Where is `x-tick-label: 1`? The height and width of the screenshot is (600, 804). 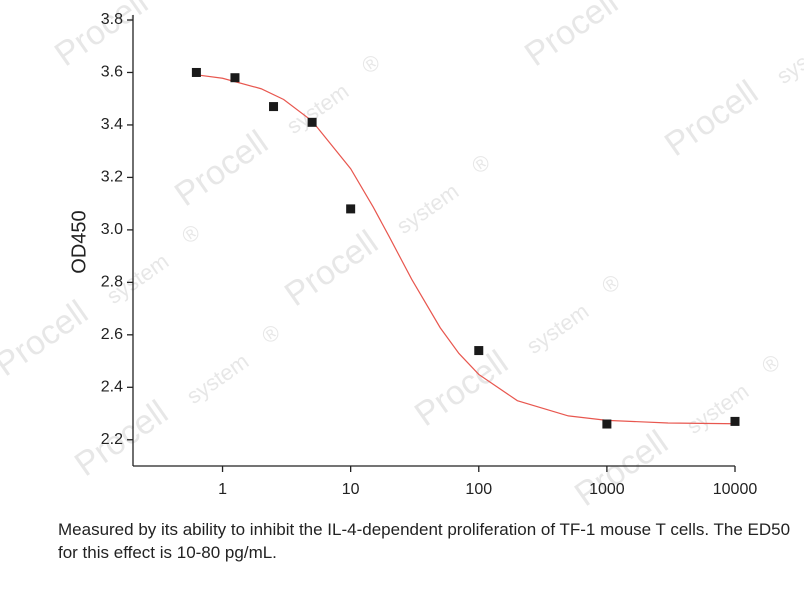
x-tick-label: 1 is located at coordinates (222, 489).